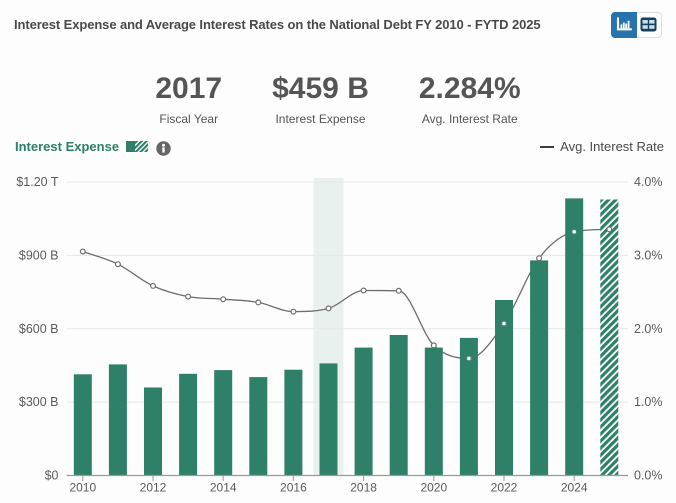 The image size is (676, 503). Describe the element at coordinates (648, 255) in the screenshot. I see `svg-text: 3.0%` at that location.